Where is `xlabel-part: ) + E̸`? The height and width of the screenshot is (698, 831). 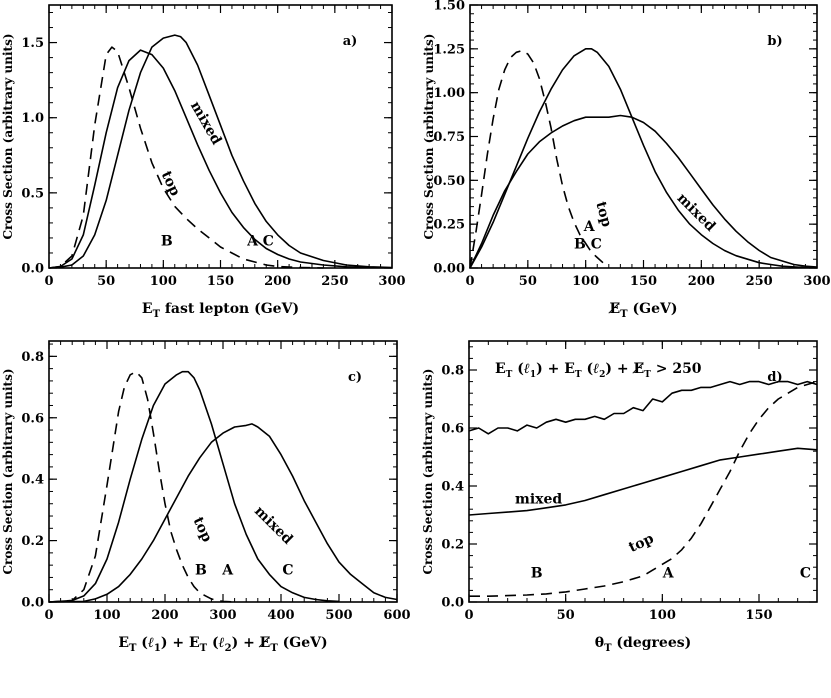 xlabel-part: ) + E̸ is located at coordinates (251, 643).